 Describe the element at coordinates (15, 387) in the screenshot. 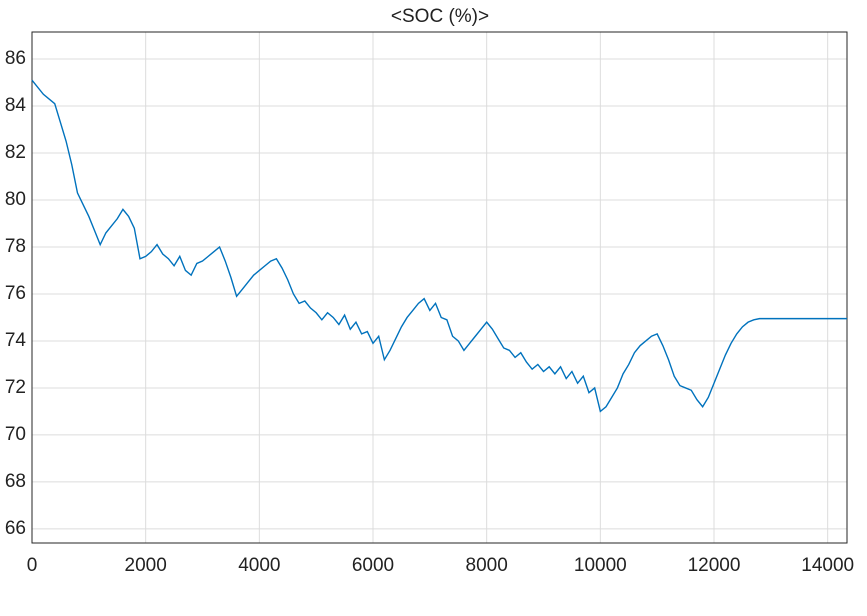

I see `y-tick-label: 72` at that location.